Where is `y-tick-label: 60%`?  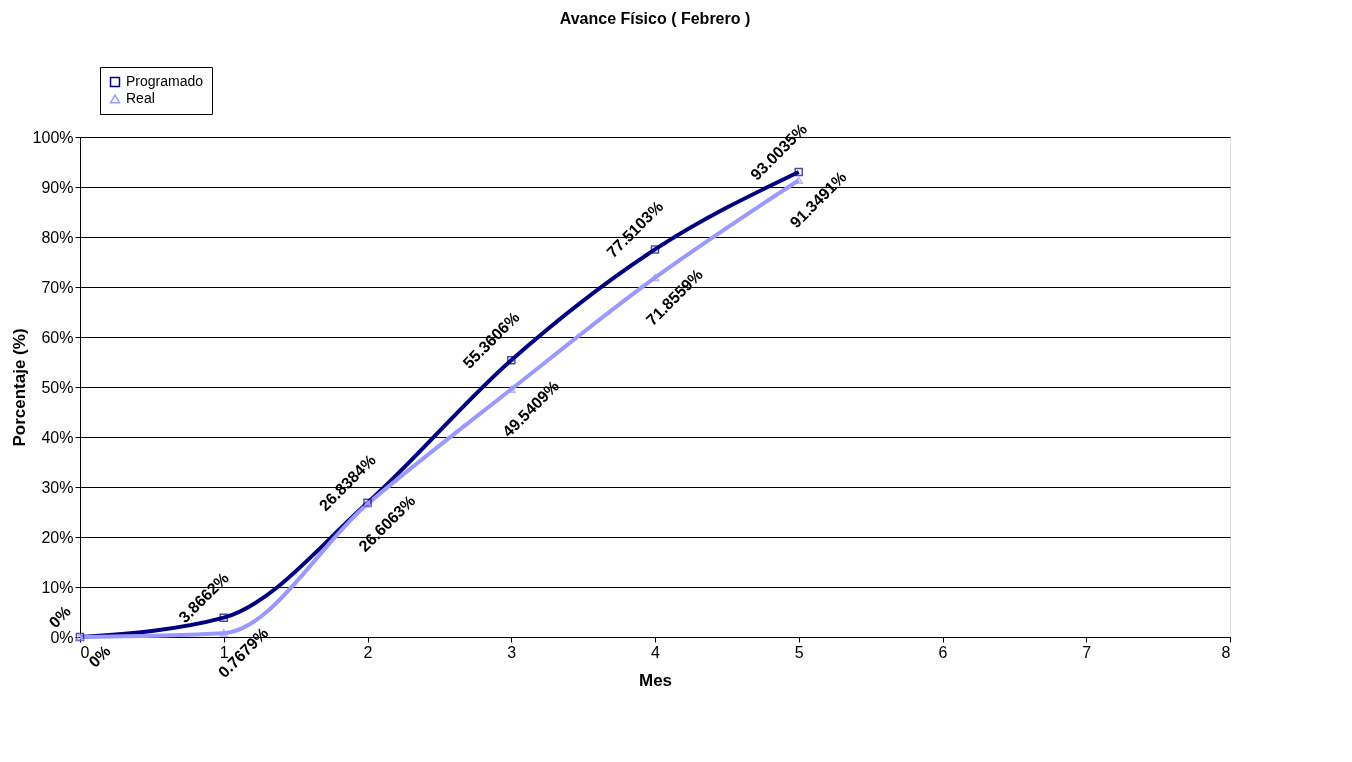
y-tick-label: 60% is located at coordinates (57, 337).